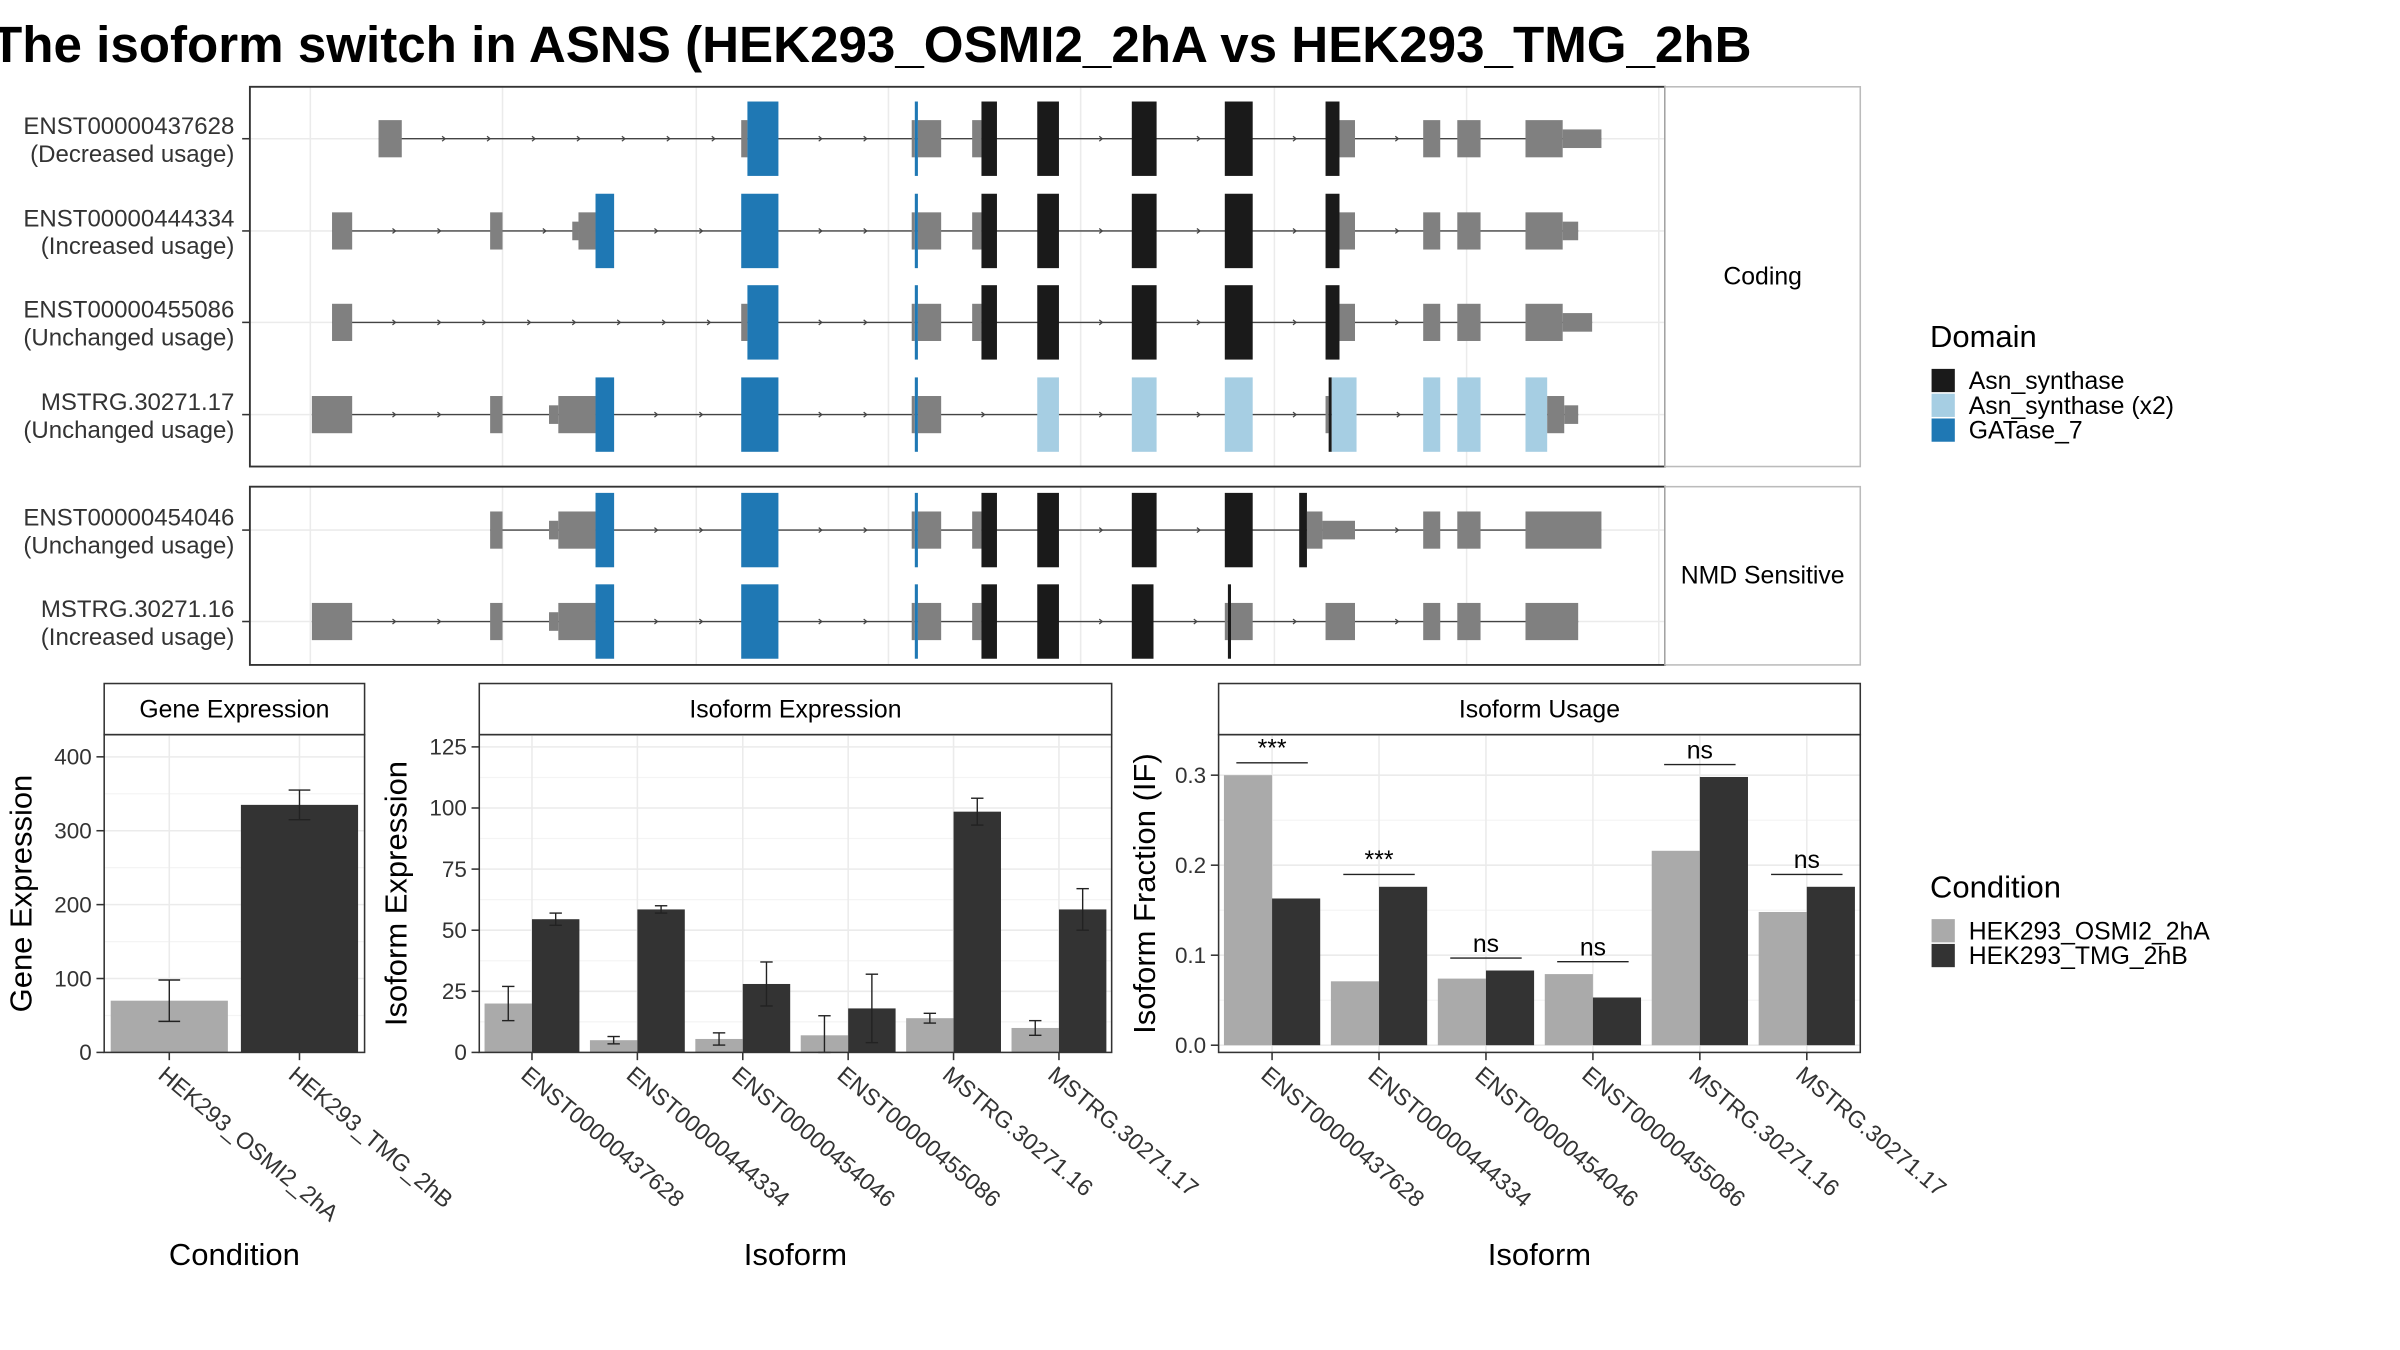  What do you see at coordinates (138, 609) in the screenshot?
I see `transcript-name: MSTRG.30271.16` at bounding box center [138, 609].